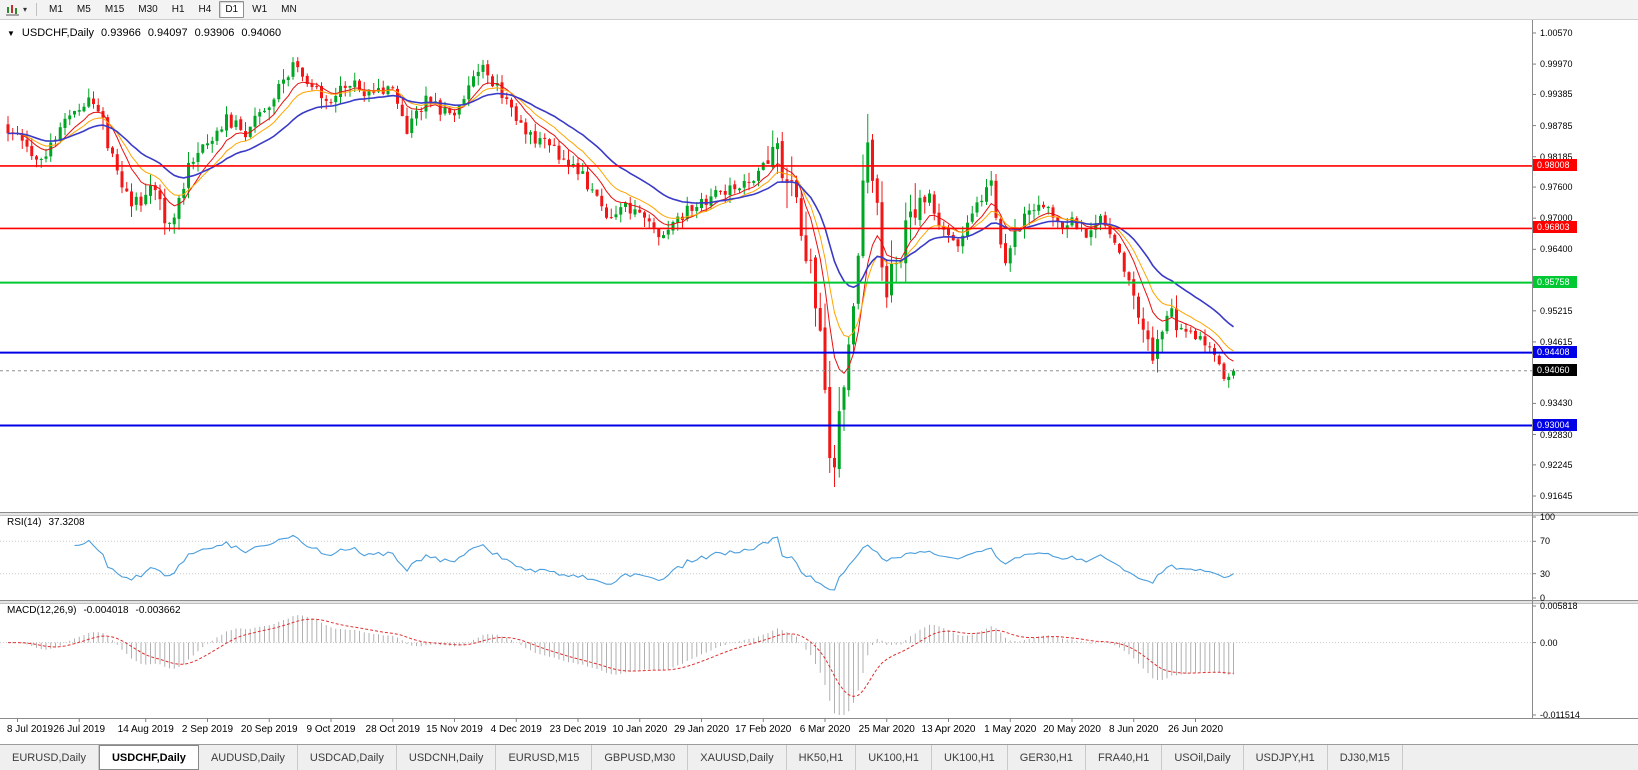  What do you see at coordinates (1072, 729) in the screenshot?
I see `date-label: 20 May 2020` at bounding box center [1072, 729].